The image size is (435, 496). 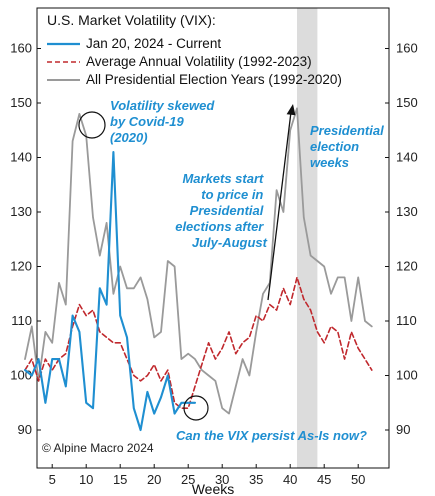 I want to click on x-tick-label: 50, so click(x=358, y=479).